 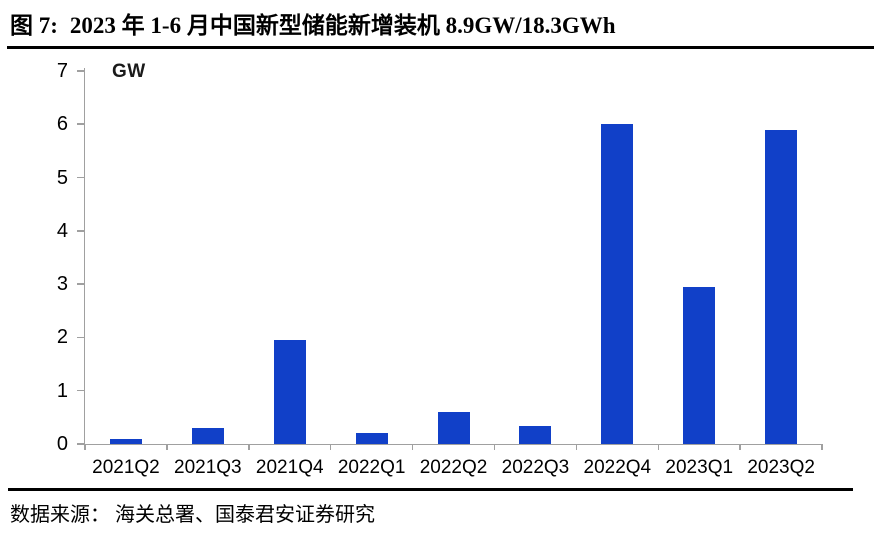 I want to click on x-axis-category-label: 2022Q3, so click(x=535, y=467).